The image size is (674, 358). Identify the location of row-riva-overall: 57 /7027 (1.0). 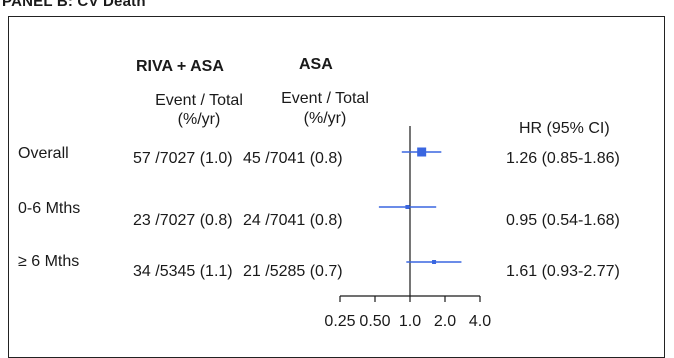
(183, 158).